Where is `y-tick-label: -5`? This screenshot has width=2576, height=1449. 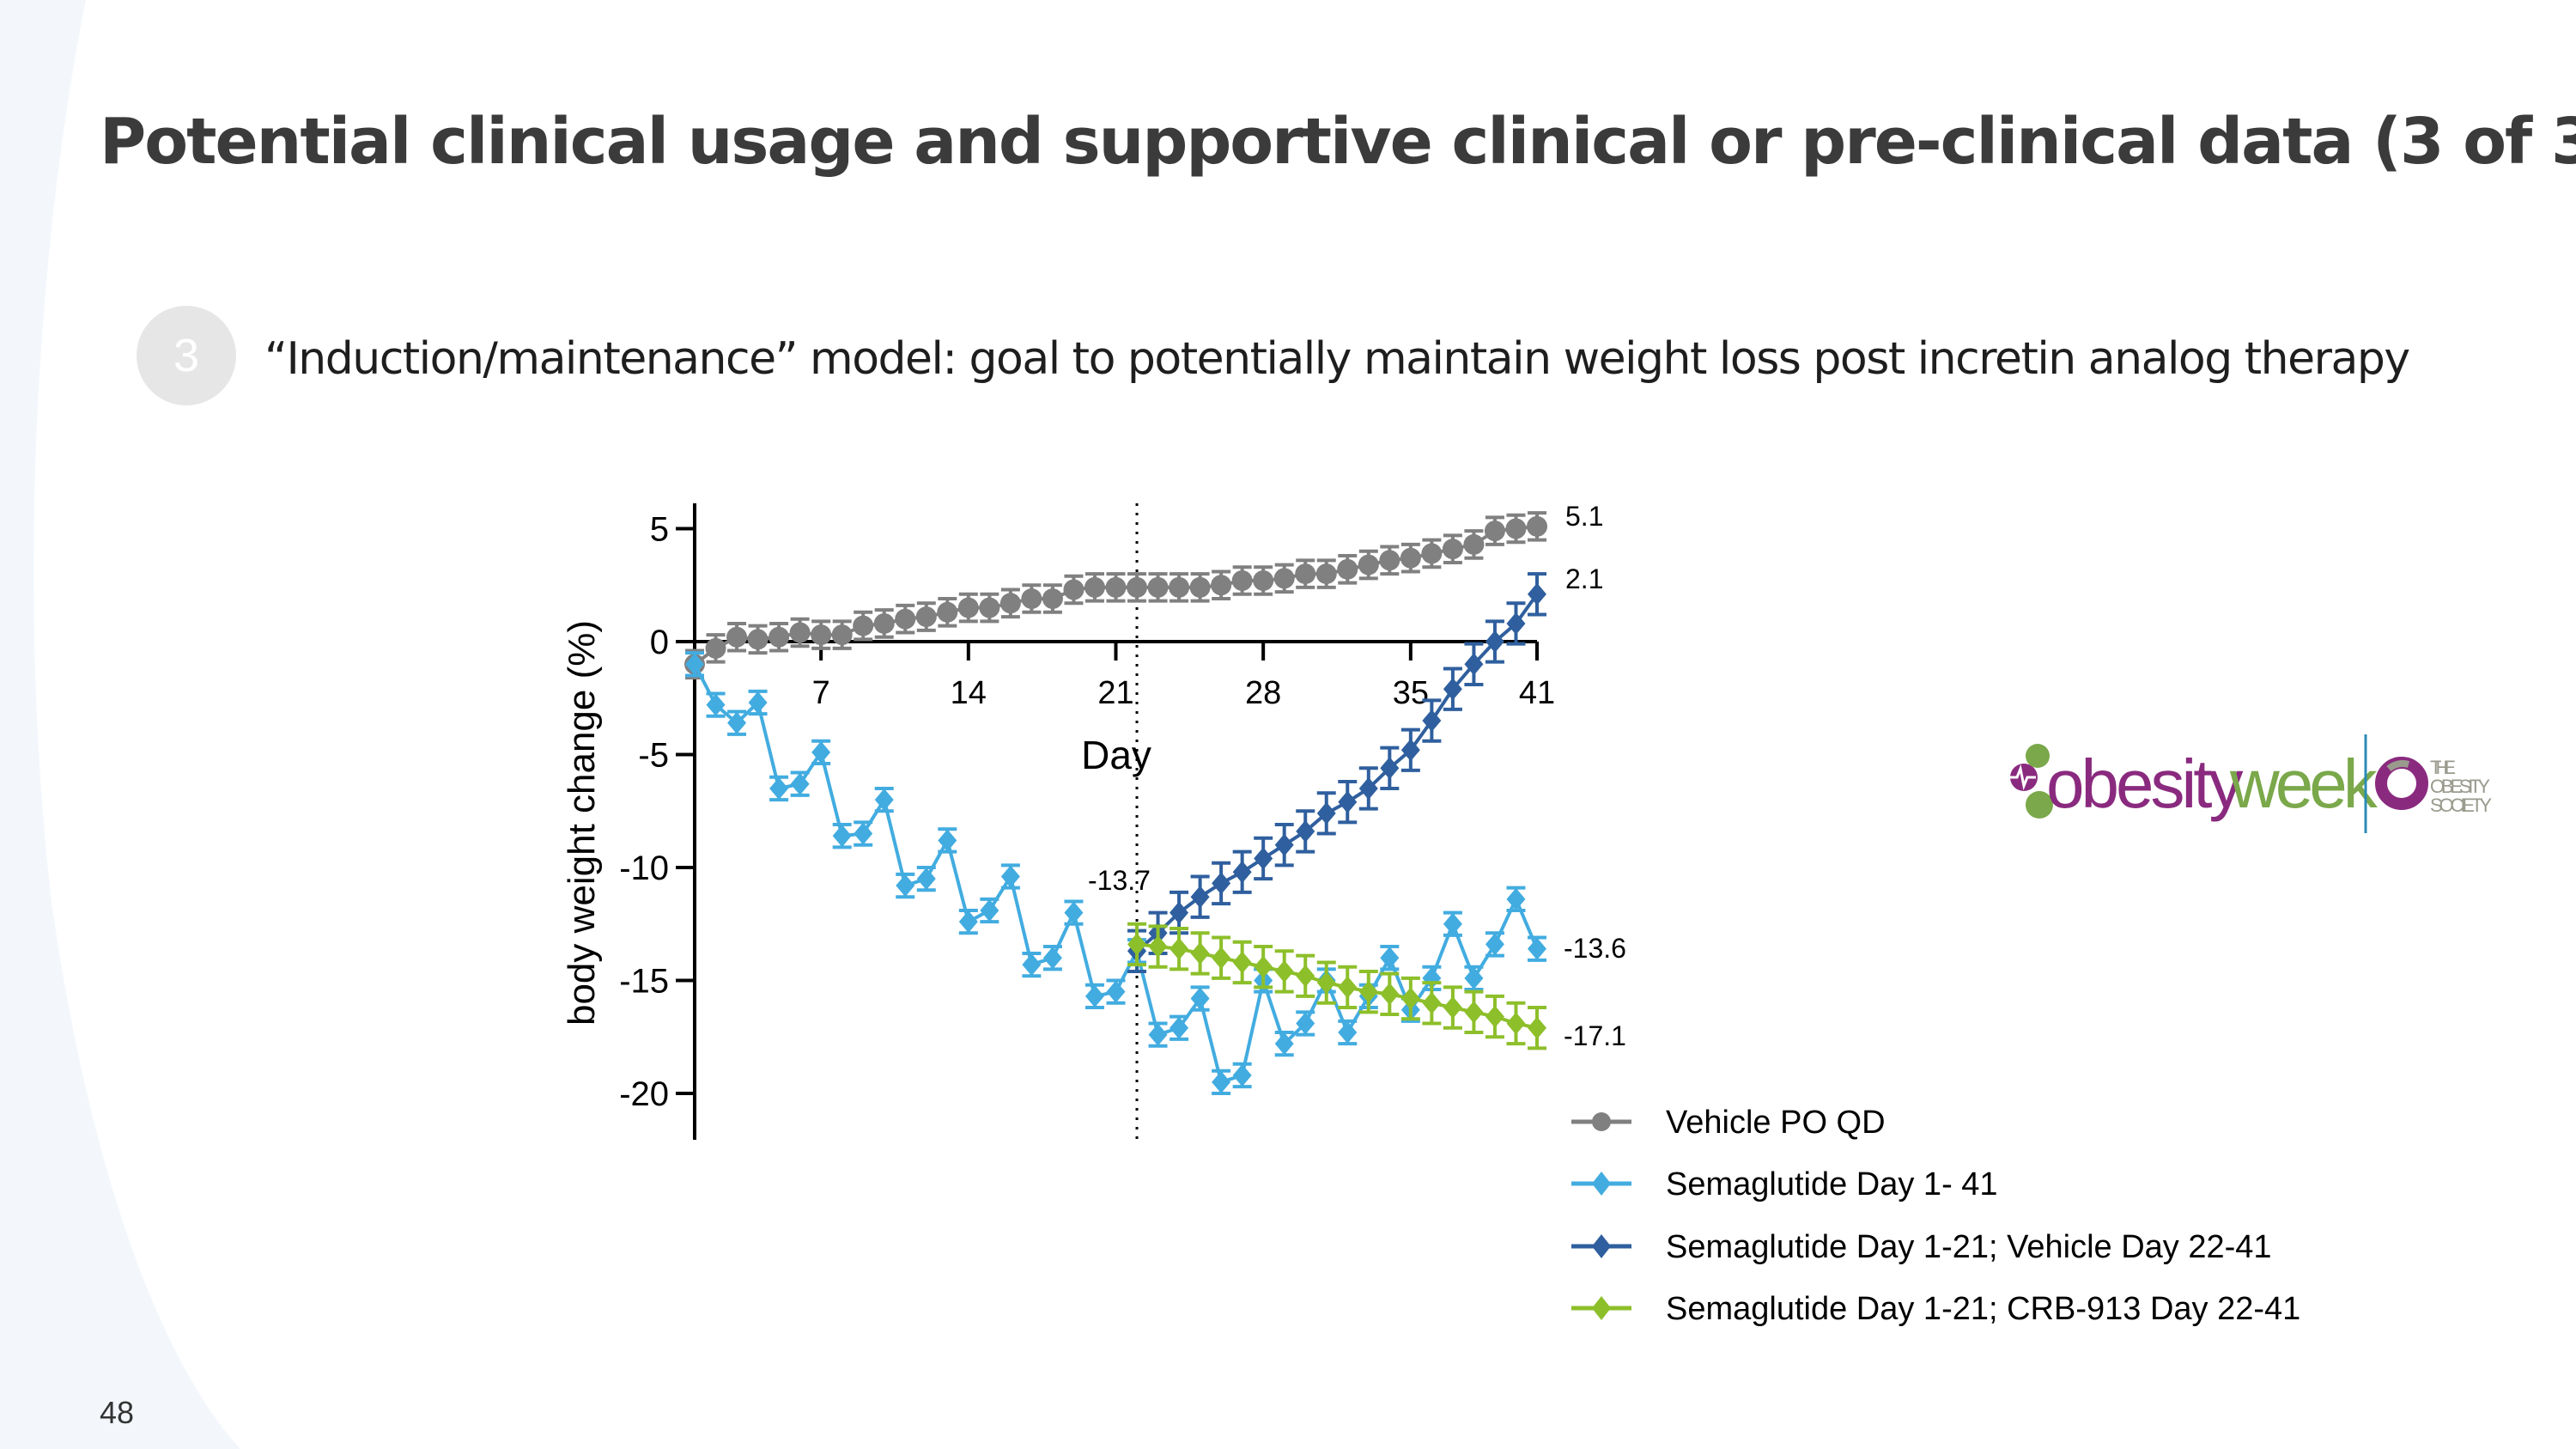
y-tick-label: -5 is located at coordinates (653, 756).